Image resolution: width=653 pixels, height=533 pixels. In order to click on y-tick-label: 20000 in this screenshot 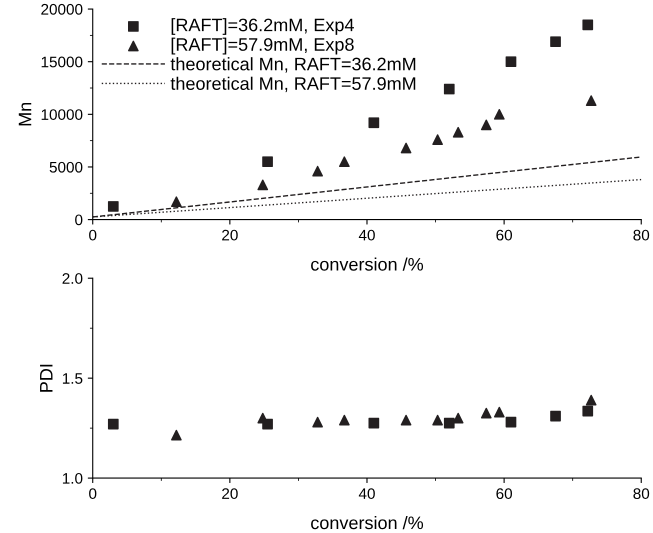, I will do `click(61, 9)`.